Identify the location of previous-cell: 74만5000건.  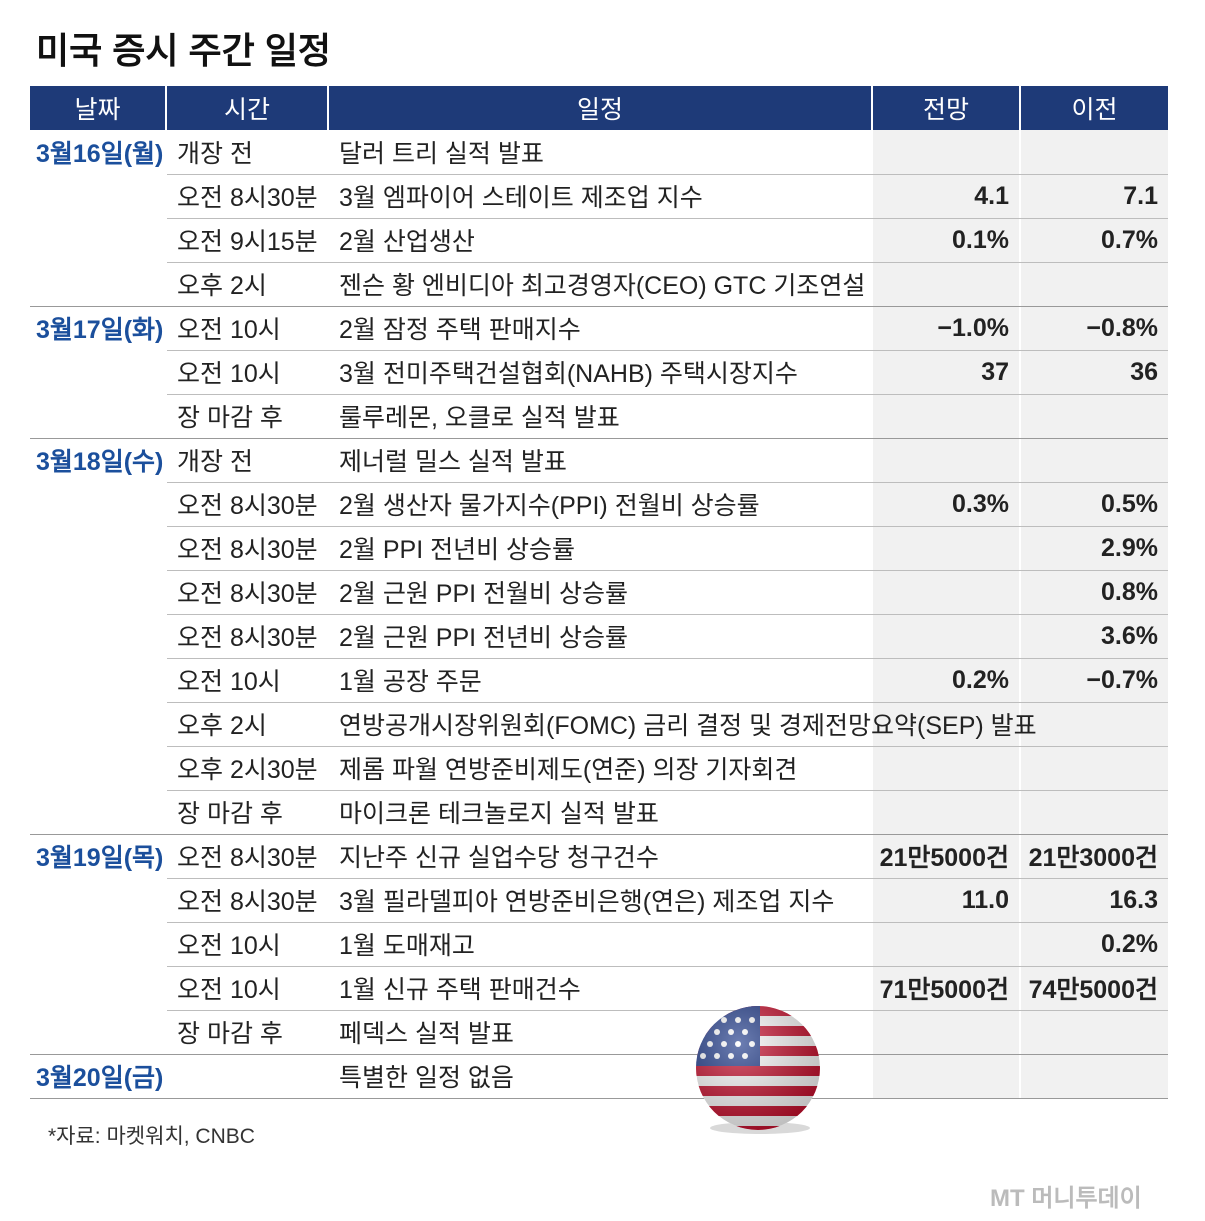
(1093, 990).